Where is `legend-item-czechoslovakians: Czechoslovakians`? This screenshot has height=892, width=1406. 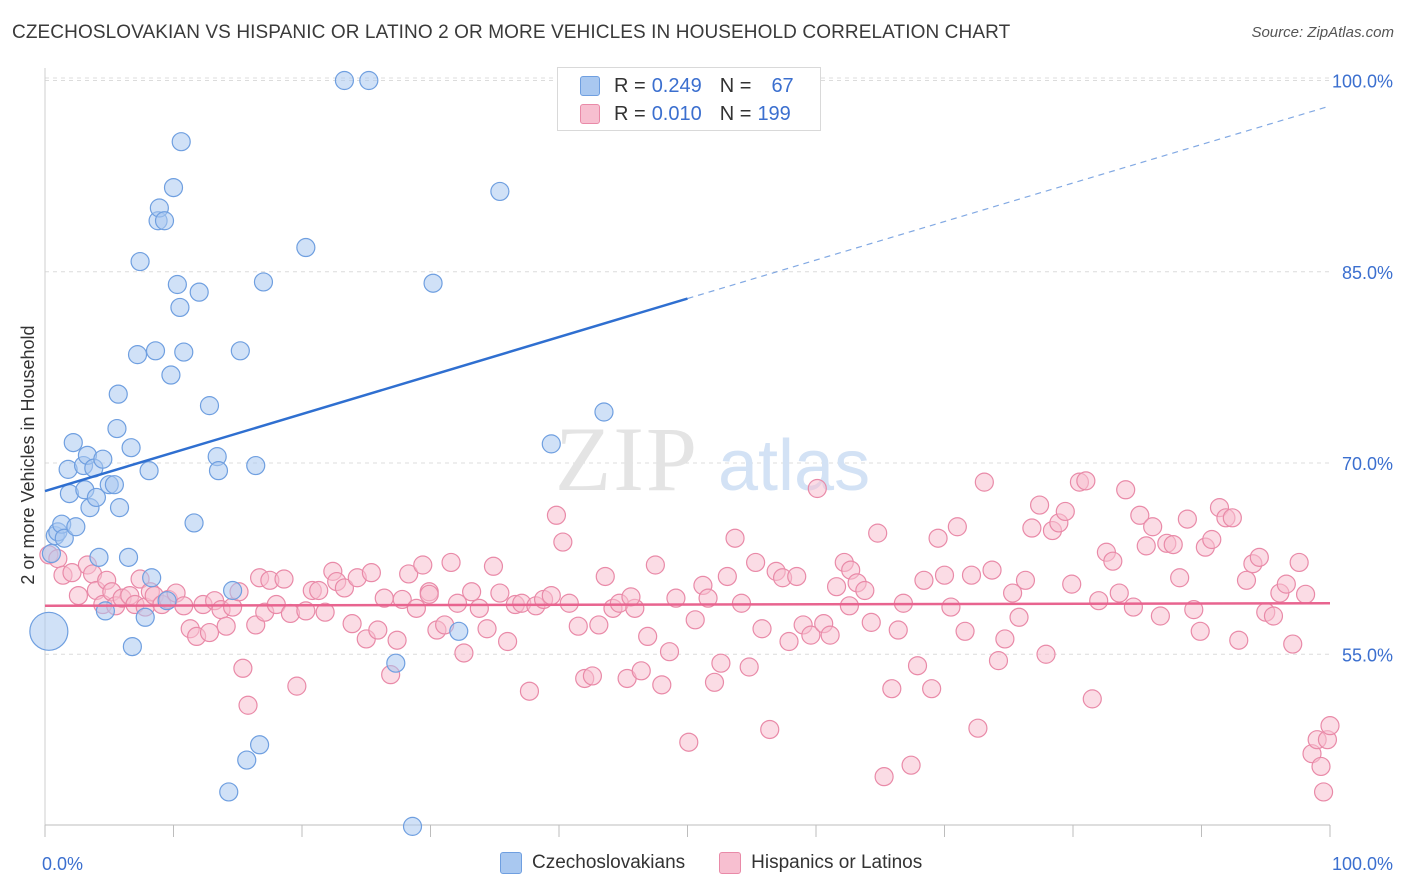
legend-item-czechoslovakians: Czechoslovakians is located at coordinates (592, 863).